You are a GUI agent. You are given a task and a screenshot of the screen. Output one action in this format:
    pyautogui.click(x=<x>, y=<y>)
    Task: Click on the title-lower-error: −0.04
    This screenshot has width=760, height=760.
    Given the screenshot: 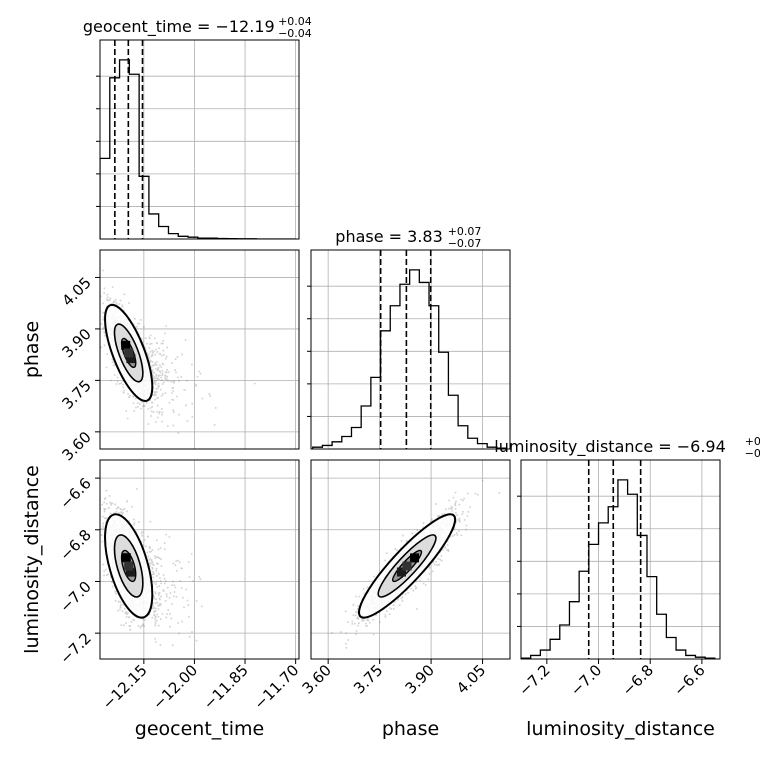 What is the action you would take?
    pyautogui.click(x=295, y=33)
    